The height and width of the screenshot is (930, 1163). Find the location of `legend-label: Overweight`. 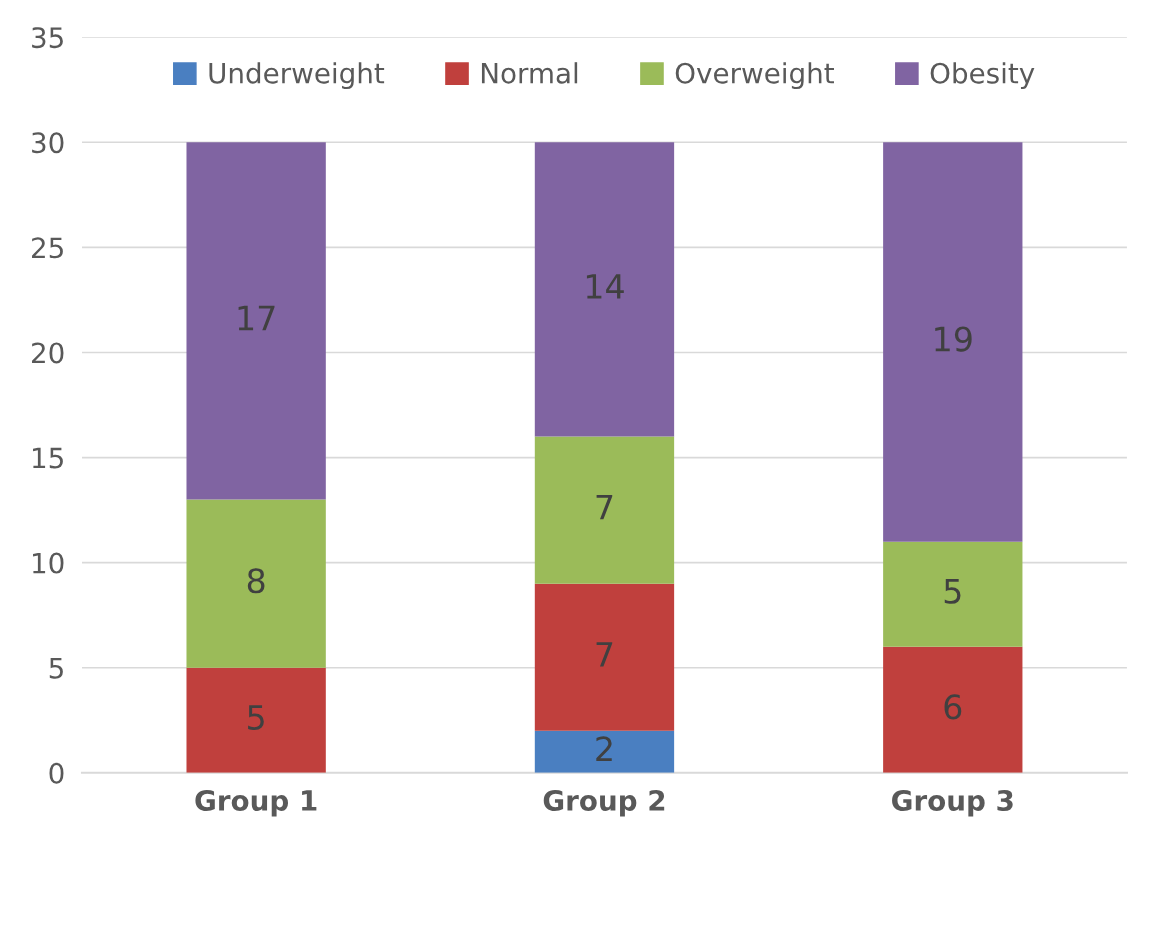

legend-label: Overweight is located at coordinates (754, 76).